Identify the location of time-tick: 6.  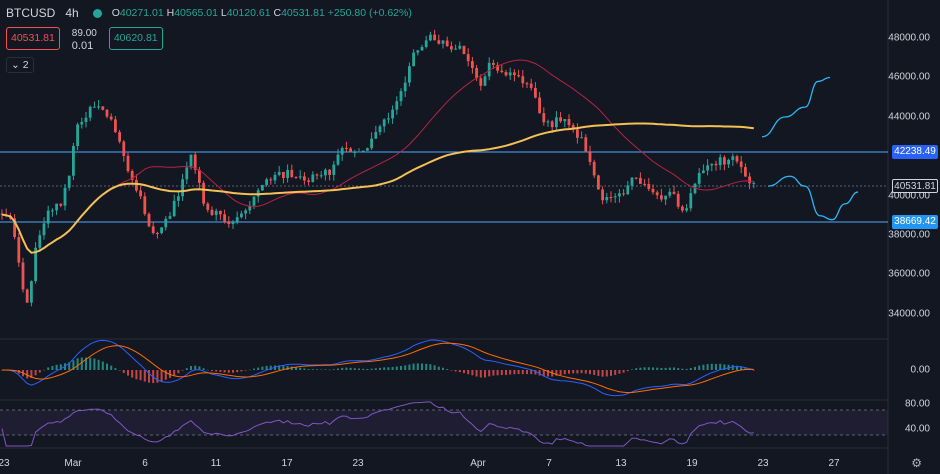
(145, 463).